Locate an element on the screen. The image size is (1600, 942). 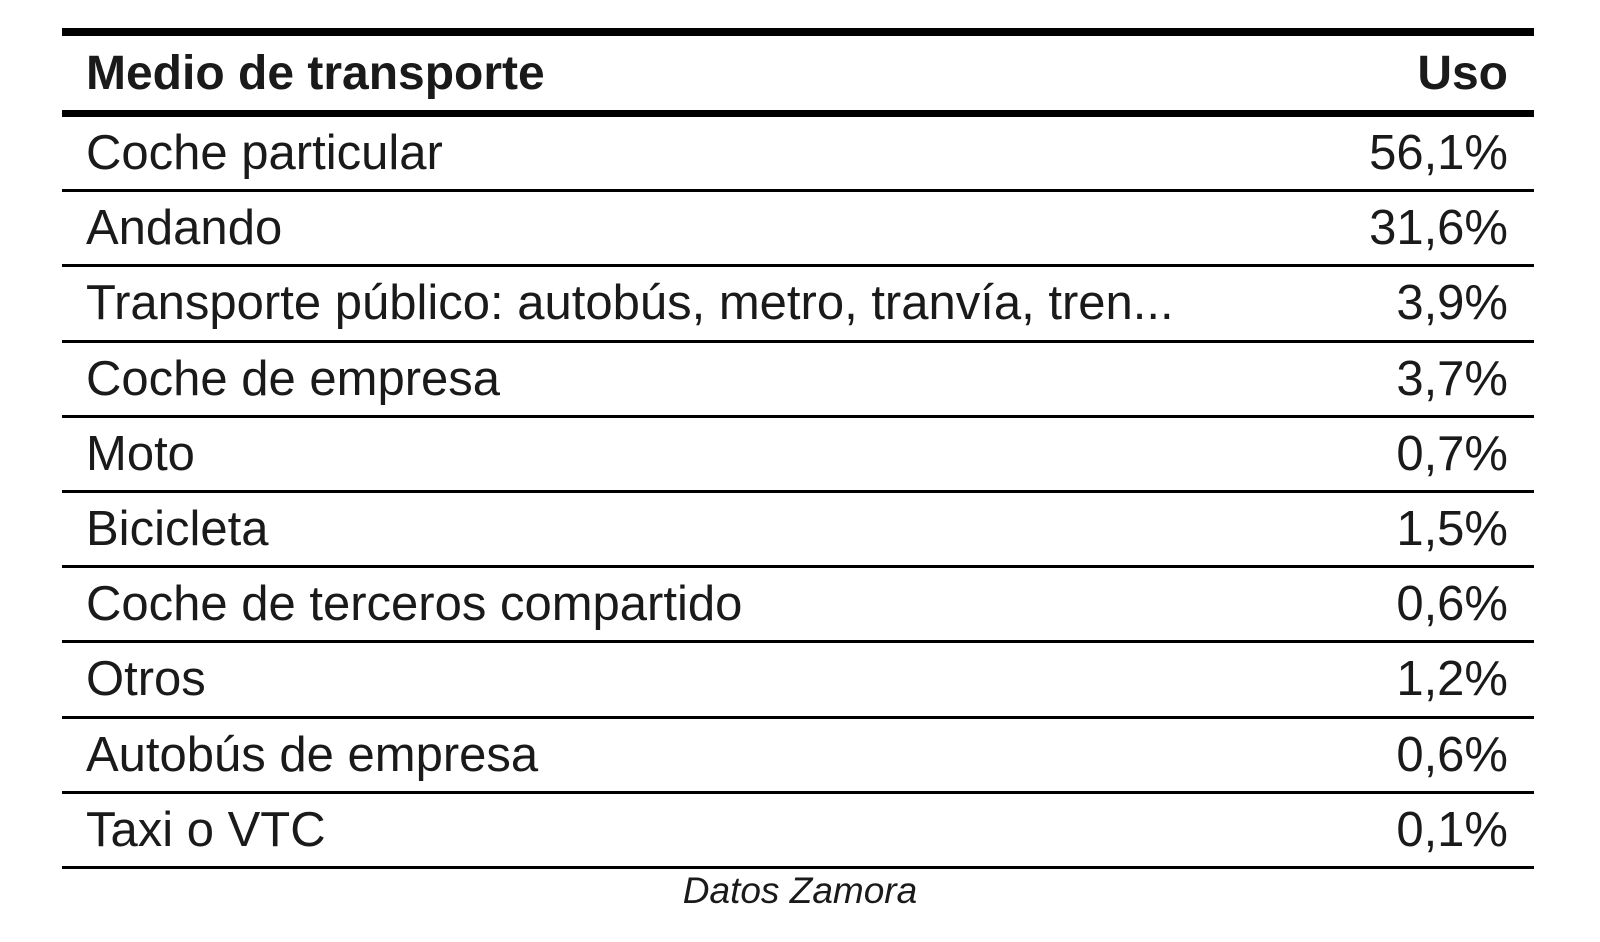
header-label-medio: Medio de transporte is located at coordinates (315, 73).